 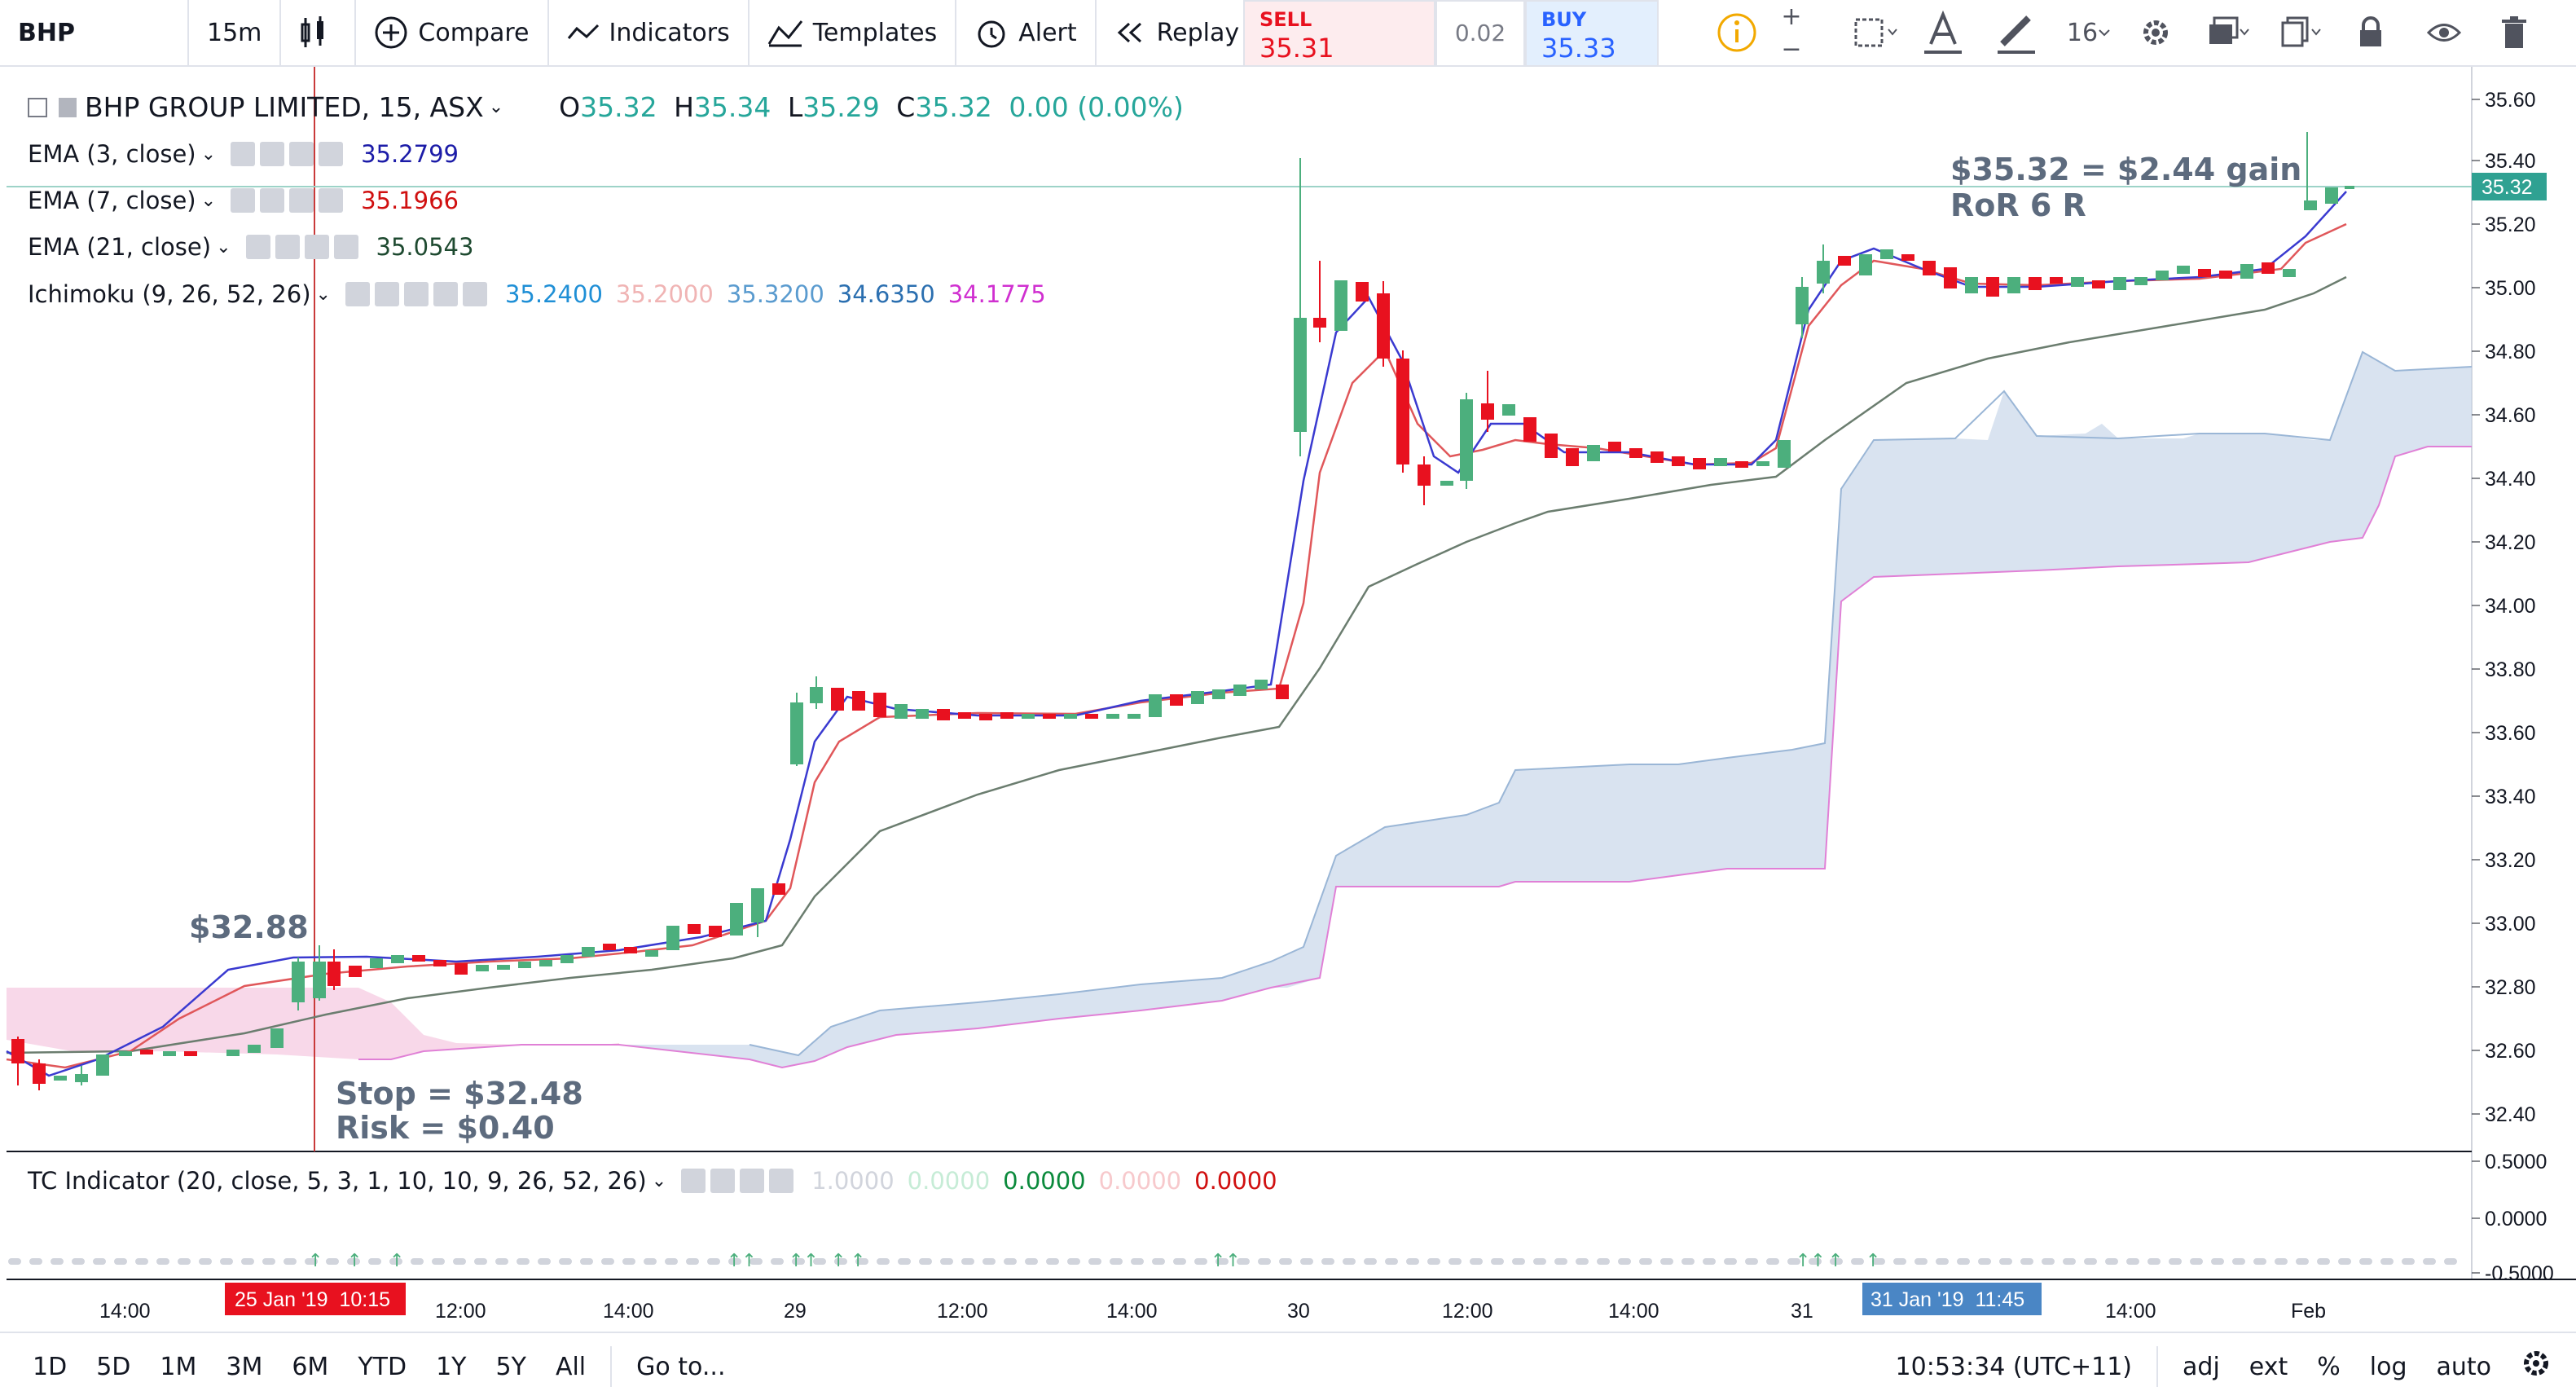 I want to click on log-toggle: log, so click(x=2388, y=1366).